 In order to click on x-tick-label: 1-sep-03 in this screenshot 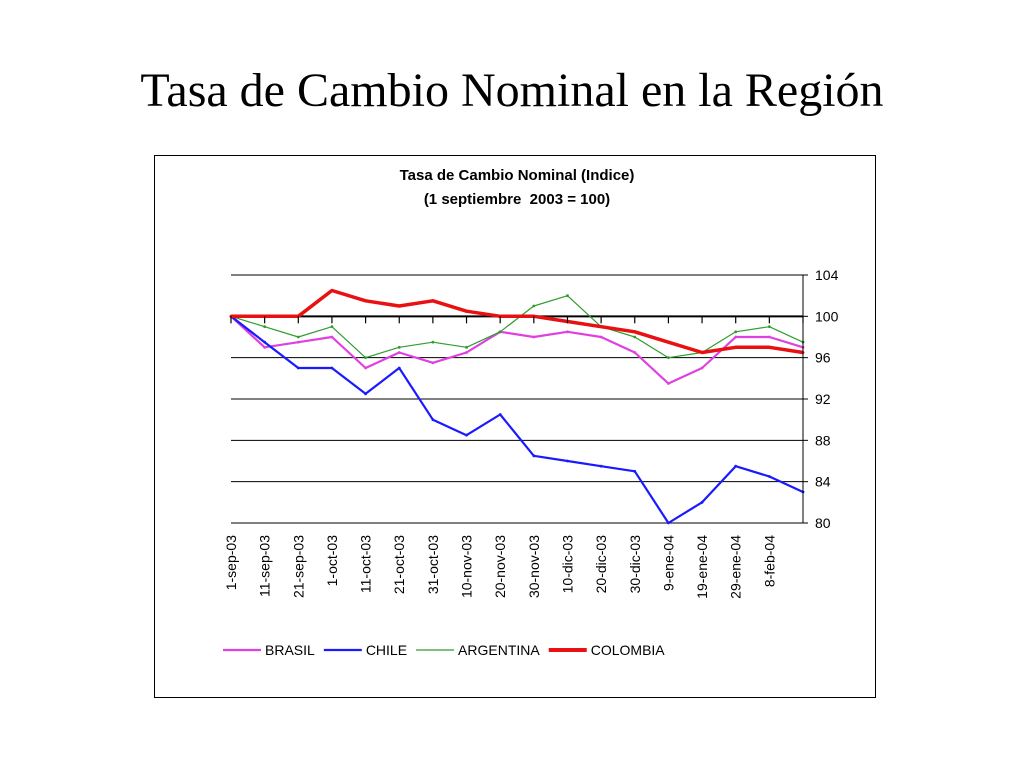, I will do `click(231, 562)`.